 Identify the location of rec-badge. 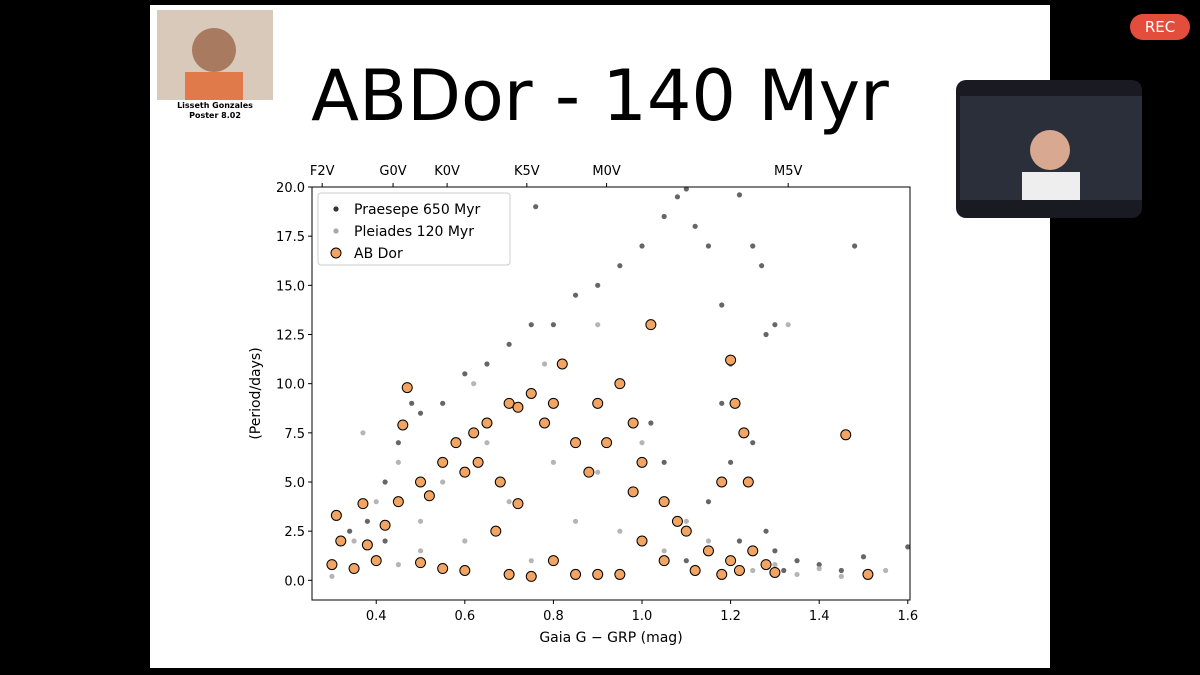
(1160, 27).